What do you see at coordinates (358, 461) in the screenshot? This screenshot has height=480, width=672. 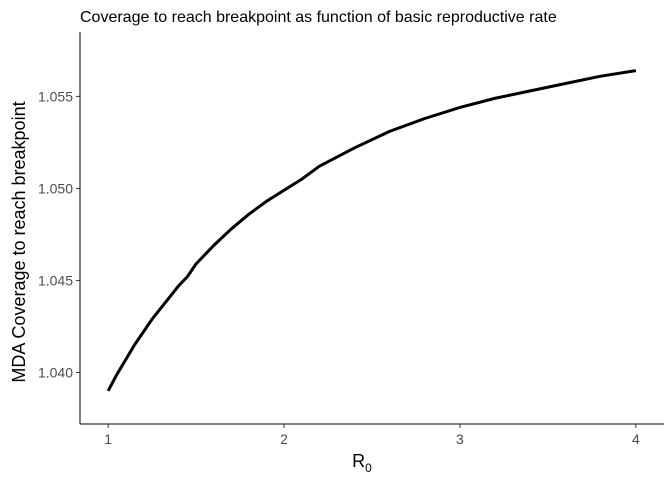 I see `x-axis-label-main: R` at bounding box center [358, 461].